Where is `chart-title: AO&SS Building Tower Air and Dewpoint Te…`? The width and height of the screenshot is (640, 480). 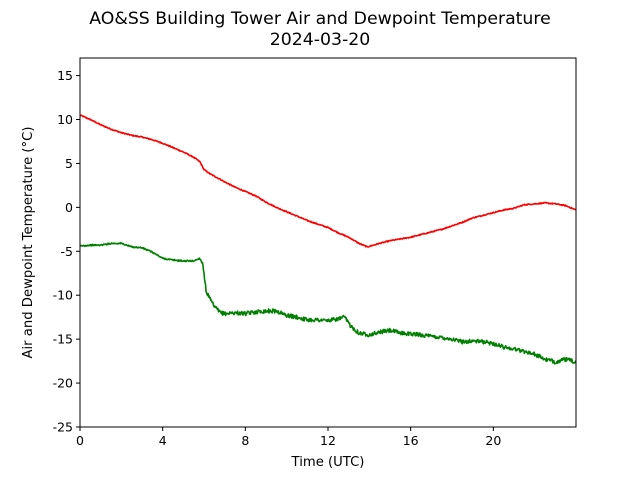
chart-title: AO&SS Building Tower Air and Dewpoint Te… is located at coordinates (320, 19).